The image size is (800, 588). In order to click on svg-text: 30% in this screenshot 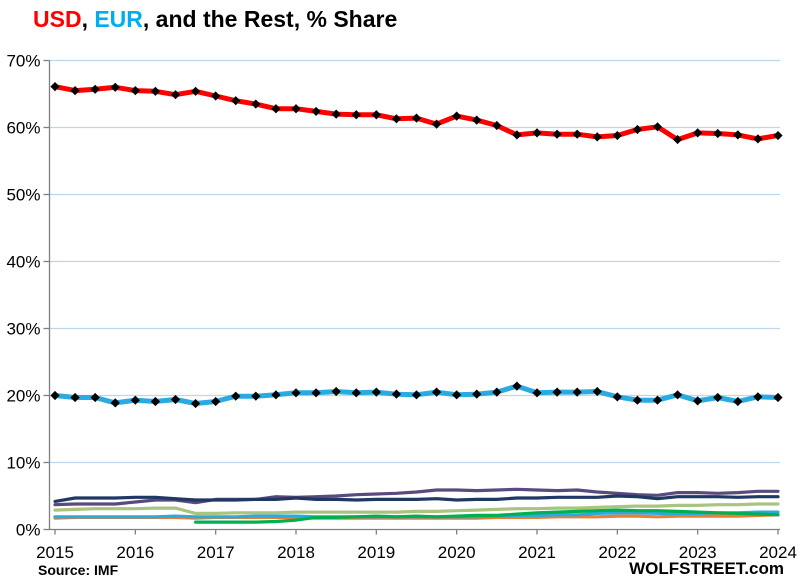, I will do `click(23, 329)`.